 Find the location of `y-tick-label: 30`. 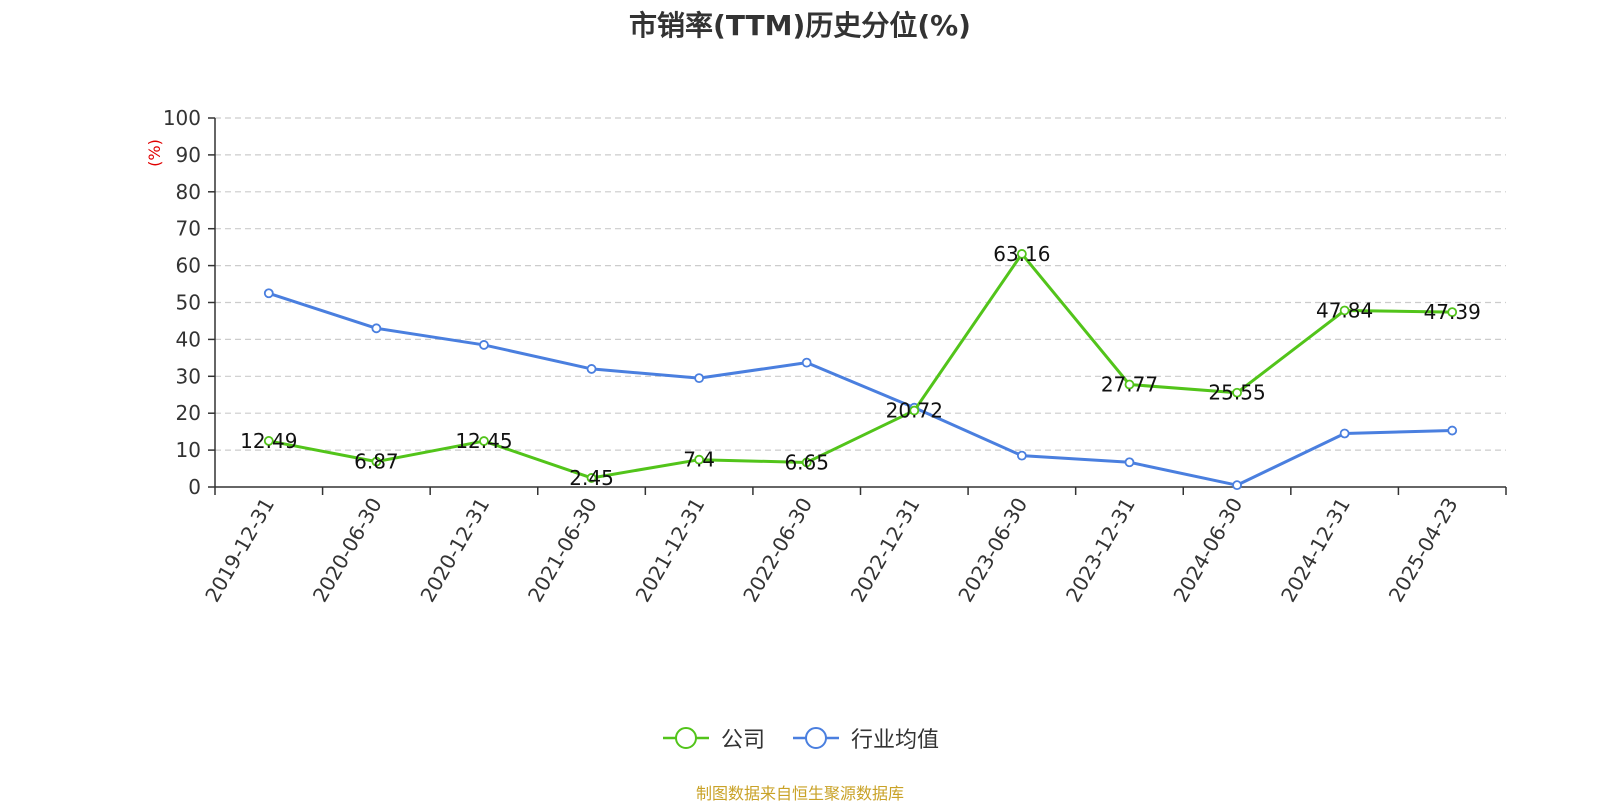

y-tick-label: 30 is located at coordinates (188, 376).